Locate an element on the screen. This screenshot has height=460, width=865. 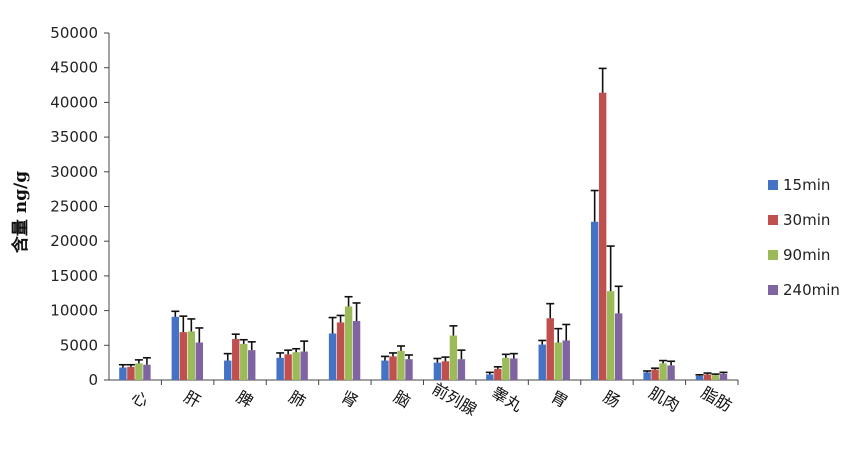
x-category-label: 脑 is located at coordinates (401, 399).